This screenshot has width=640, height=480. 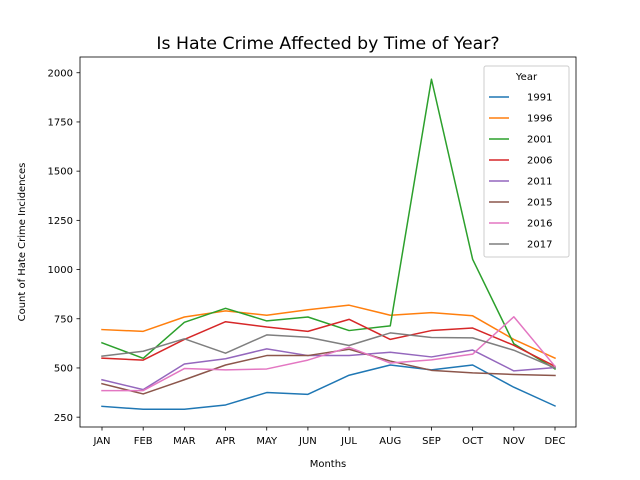 What do you see at coordinates (327, 44) in the screenshot?
I see `chart-title: Is Hate Crime Affected by Time of Year?` at bounding box center [327, 44].